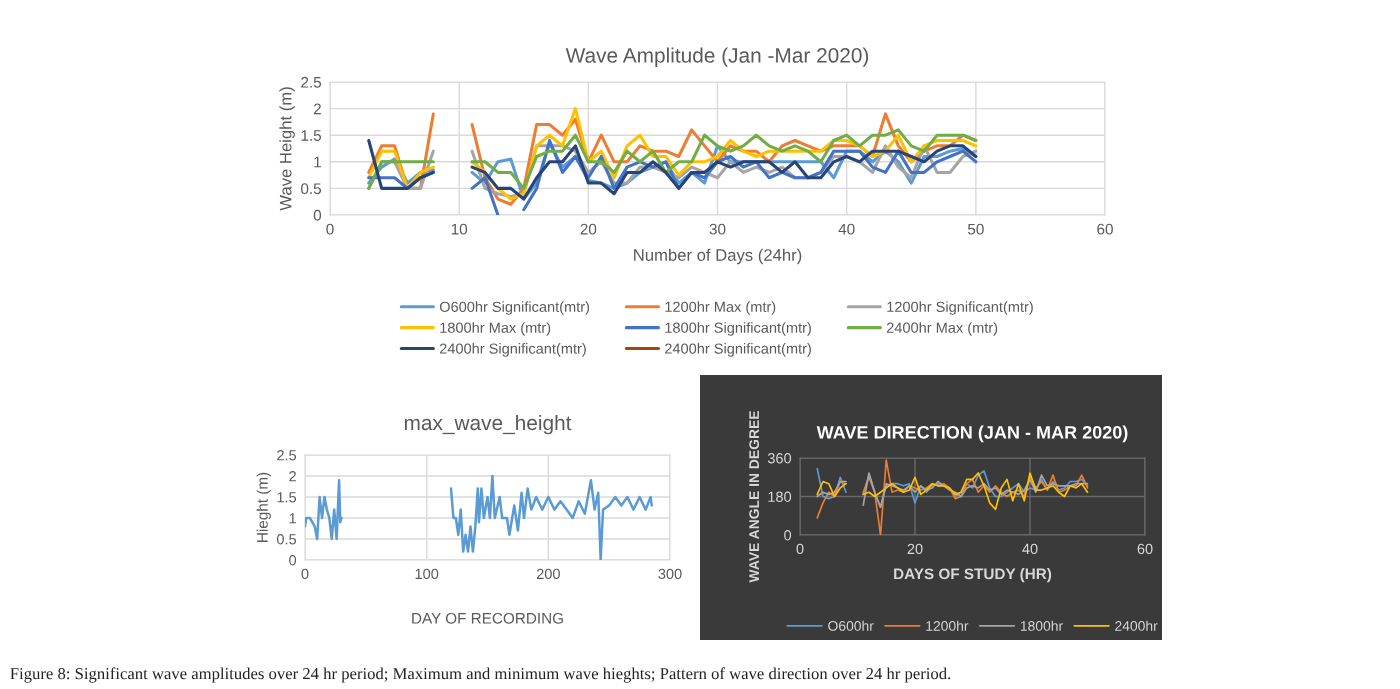 Image resolution: width=1400 pixels, height=689 pixels. Describe the element at coordinates (717, 57) in the screenshot. I see `chart-title: Wave Amplitude (Jan -Mar 2020)` at that location.